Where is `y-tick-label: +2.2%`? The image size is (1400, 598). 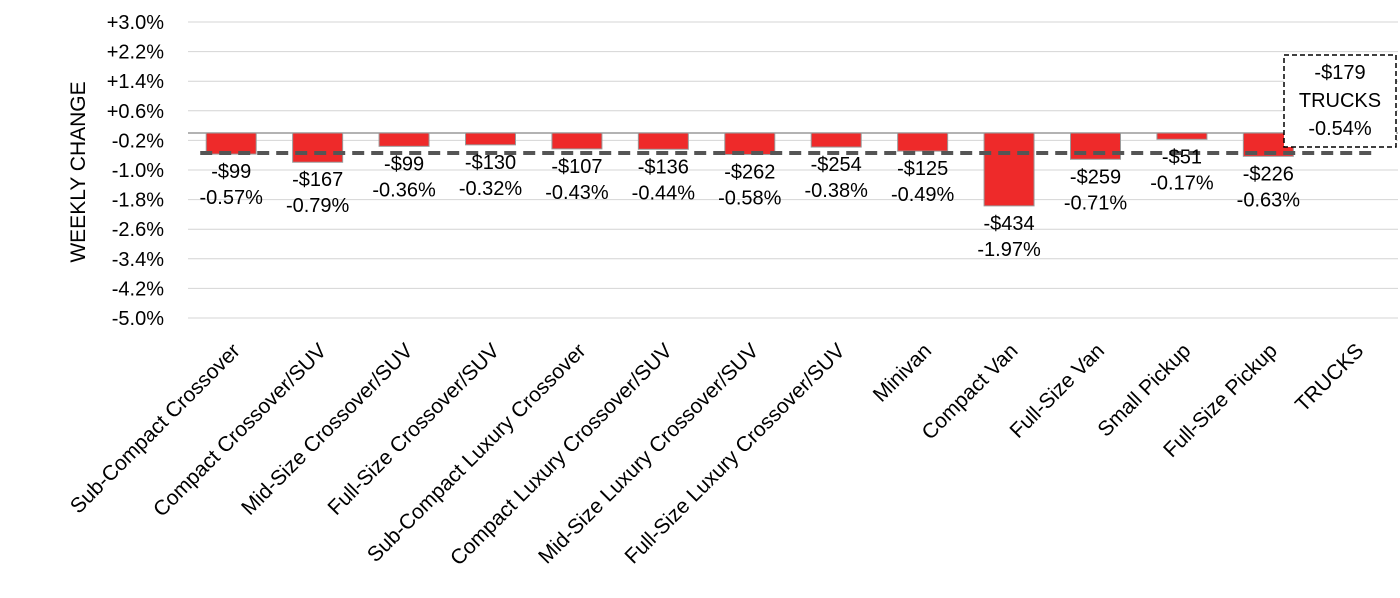
y-tick-label: +2.2% is located at coordinates (135, 53).